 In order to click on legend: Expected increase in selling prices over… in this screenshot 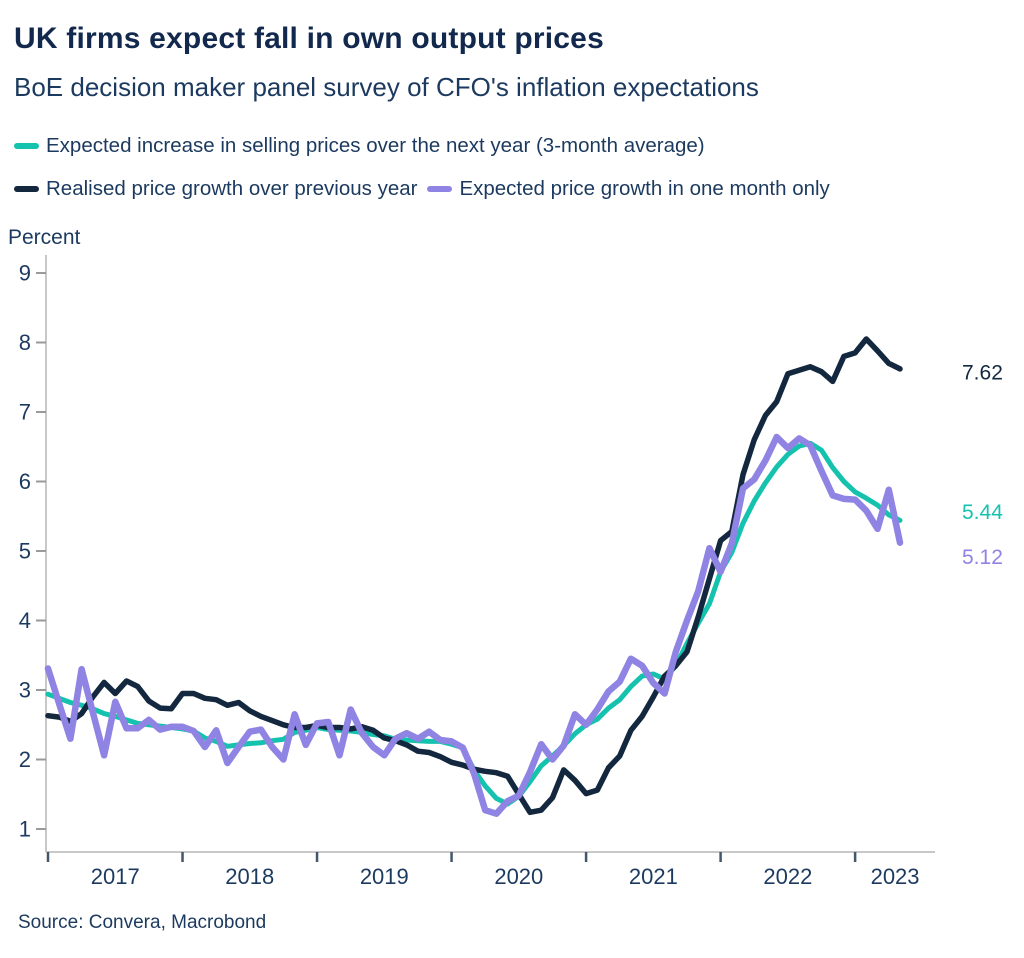, I will do `click(514, 177)`.